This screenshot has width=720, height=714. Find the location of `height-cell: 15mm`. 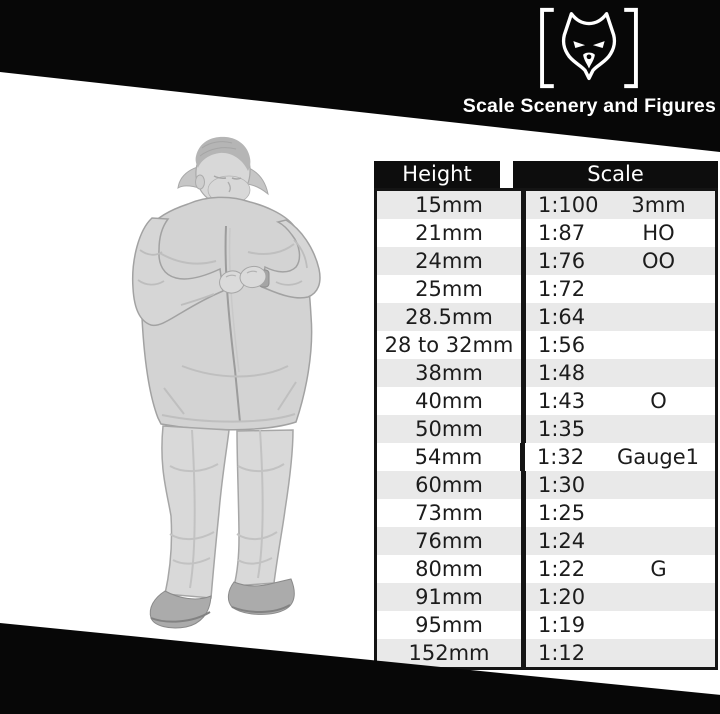

height-cell: 15mm is located at coordinates (451, 205).